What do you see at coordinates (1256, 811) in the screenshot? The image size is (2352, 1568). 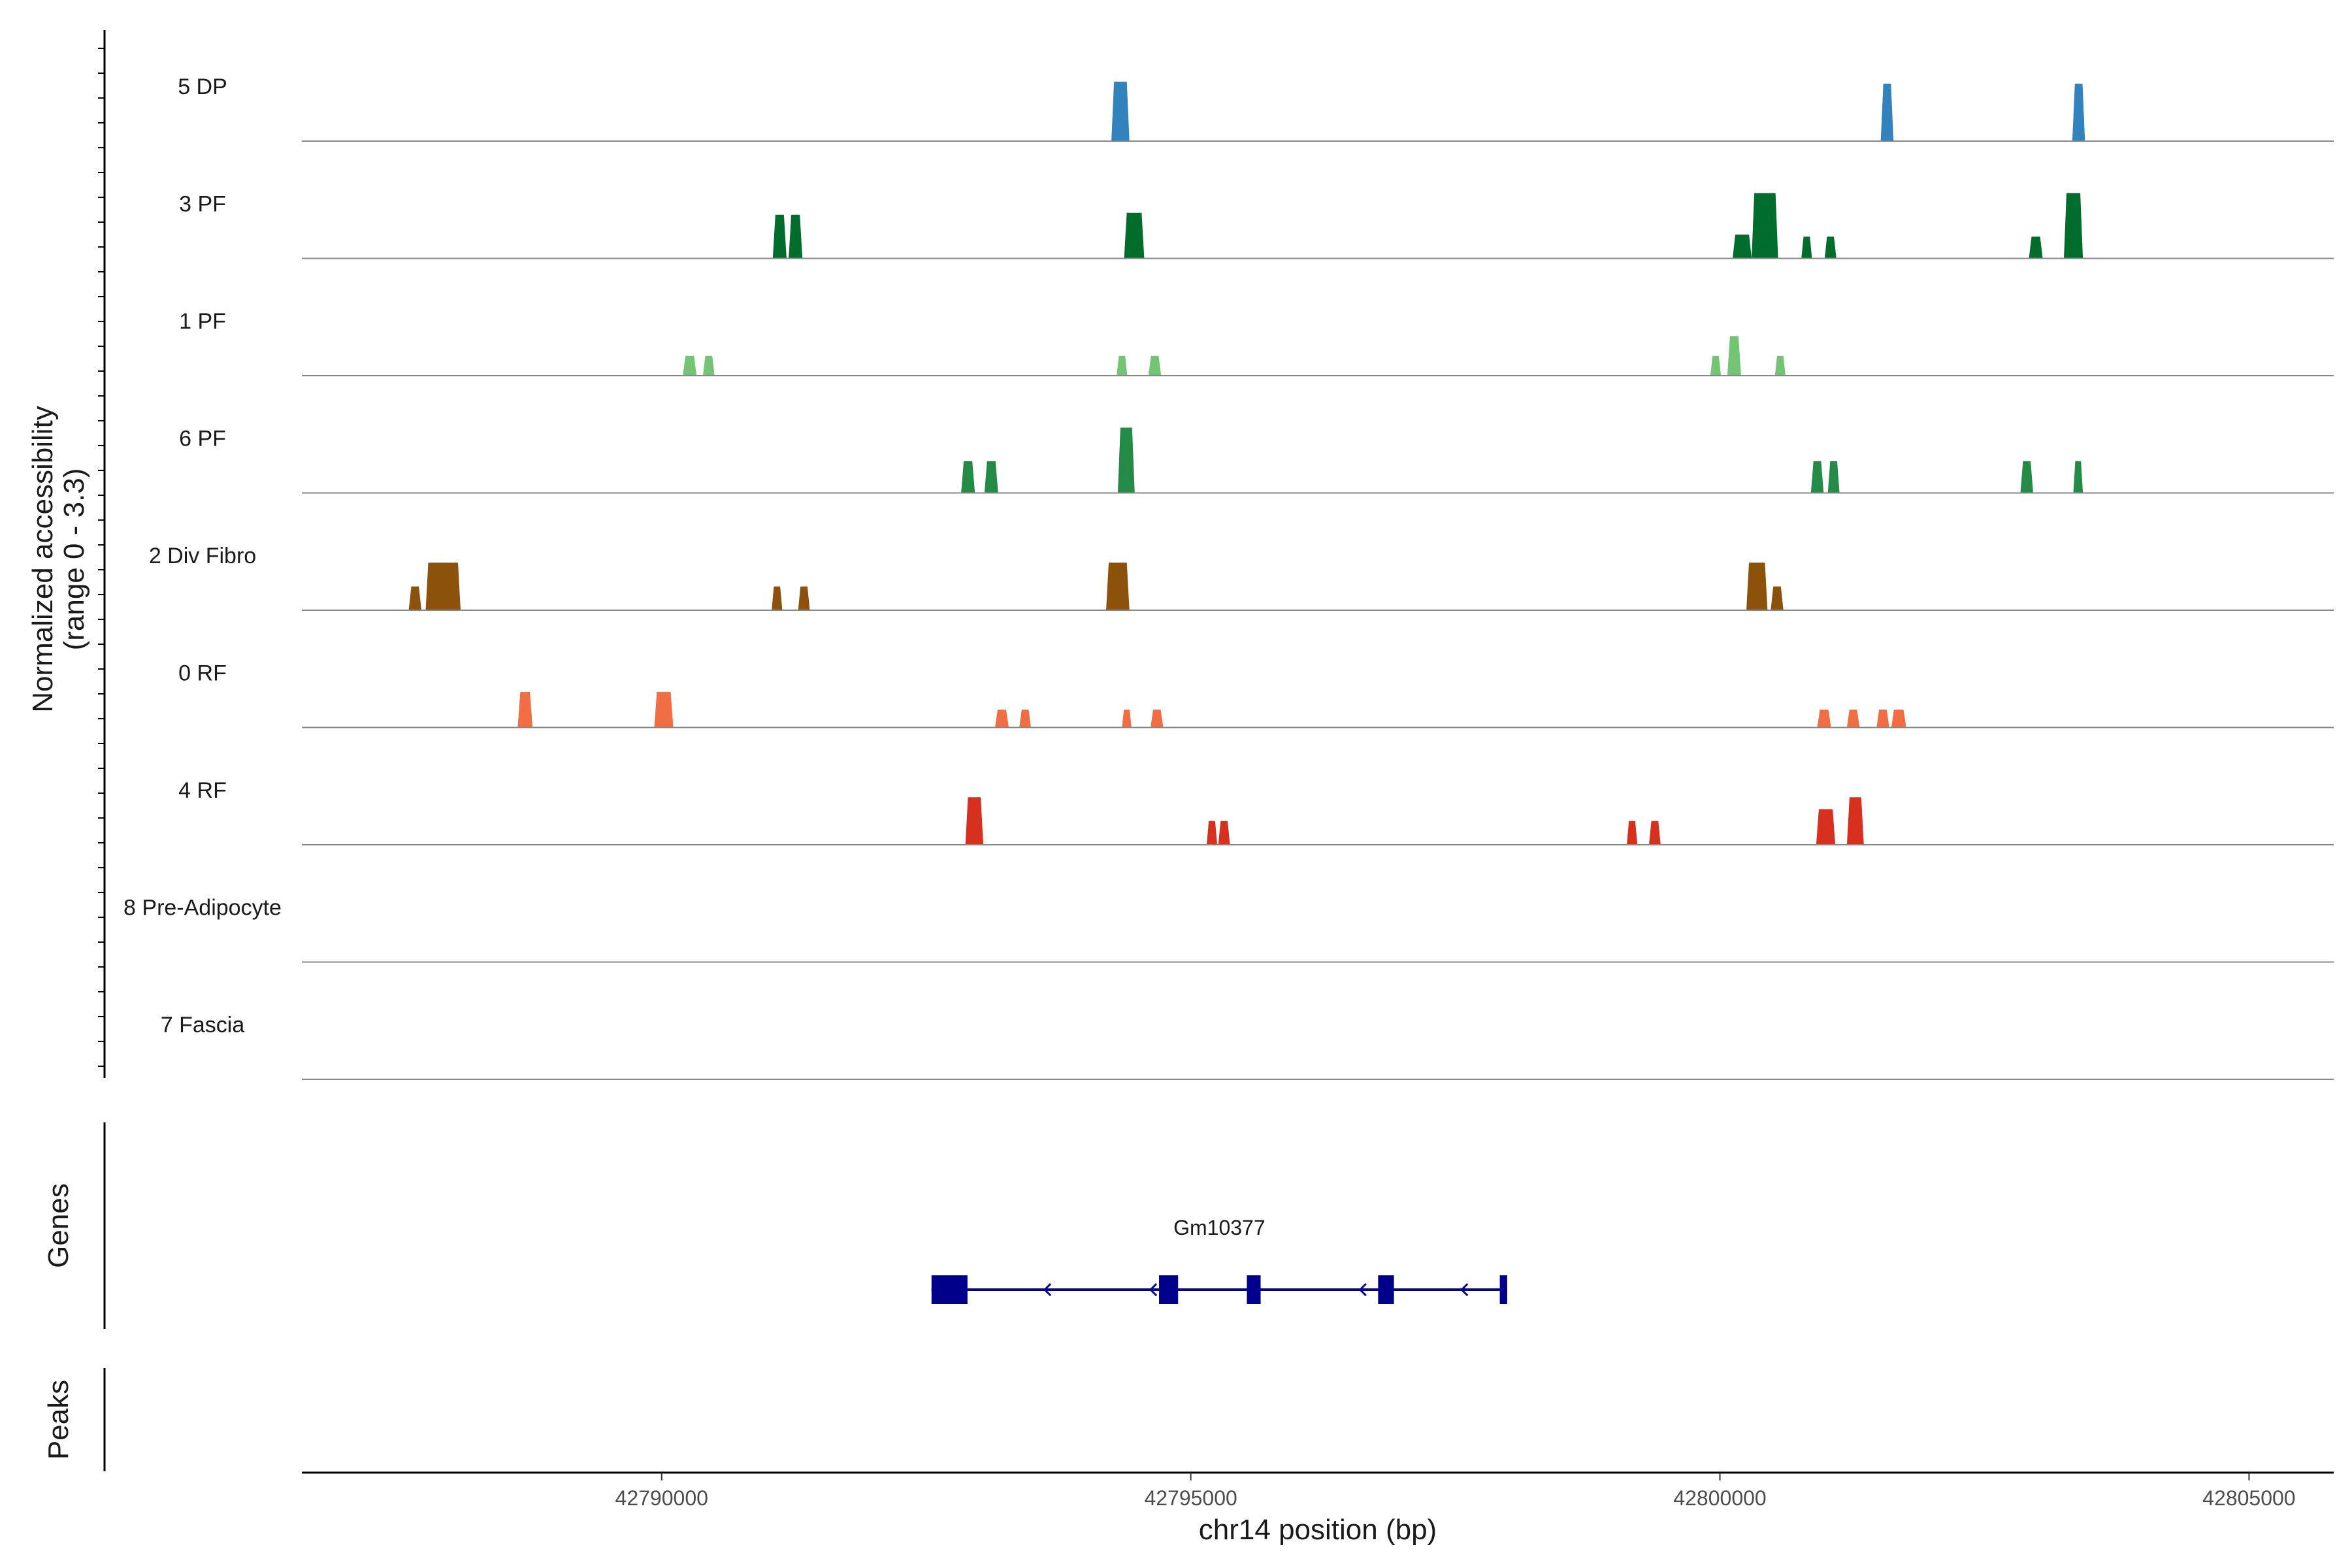 I see `track-7: 4 RF` at bounding box center [1256, 811].